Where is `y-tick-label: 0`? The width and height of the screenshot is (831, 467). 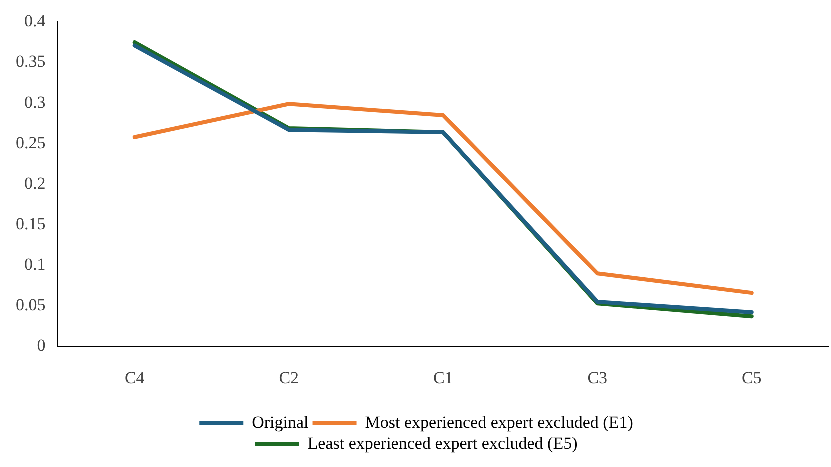
y-tick-label: 0 is located at coordinates (41, 346).